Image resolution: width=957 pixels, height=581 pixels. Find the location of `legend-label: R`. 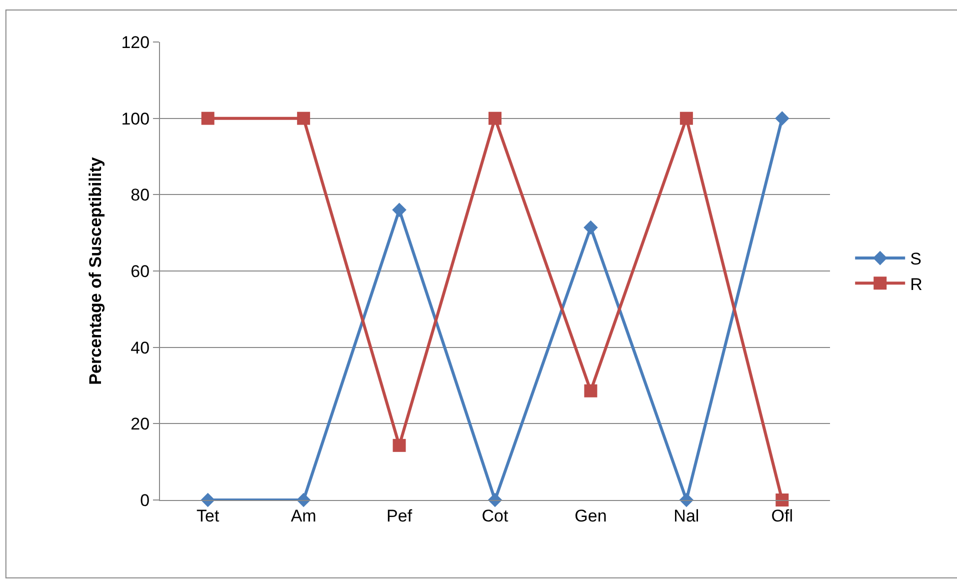

legend-label: R is located at coordinates (916, 284).